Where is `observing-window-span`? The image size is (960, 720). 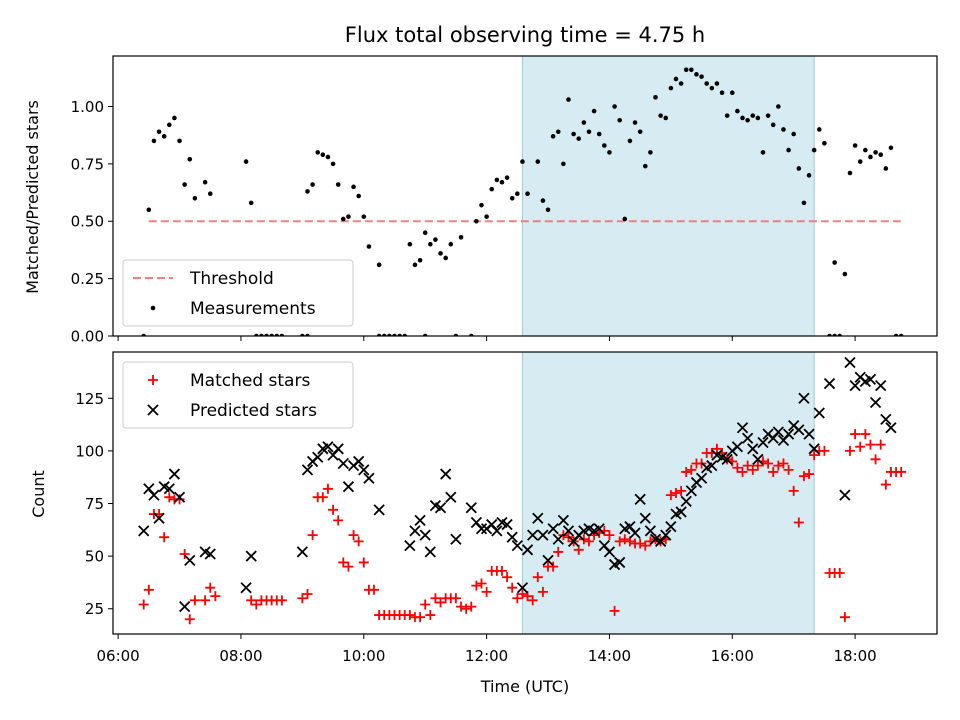 observing-window-span is located at coordinates (668, 493).